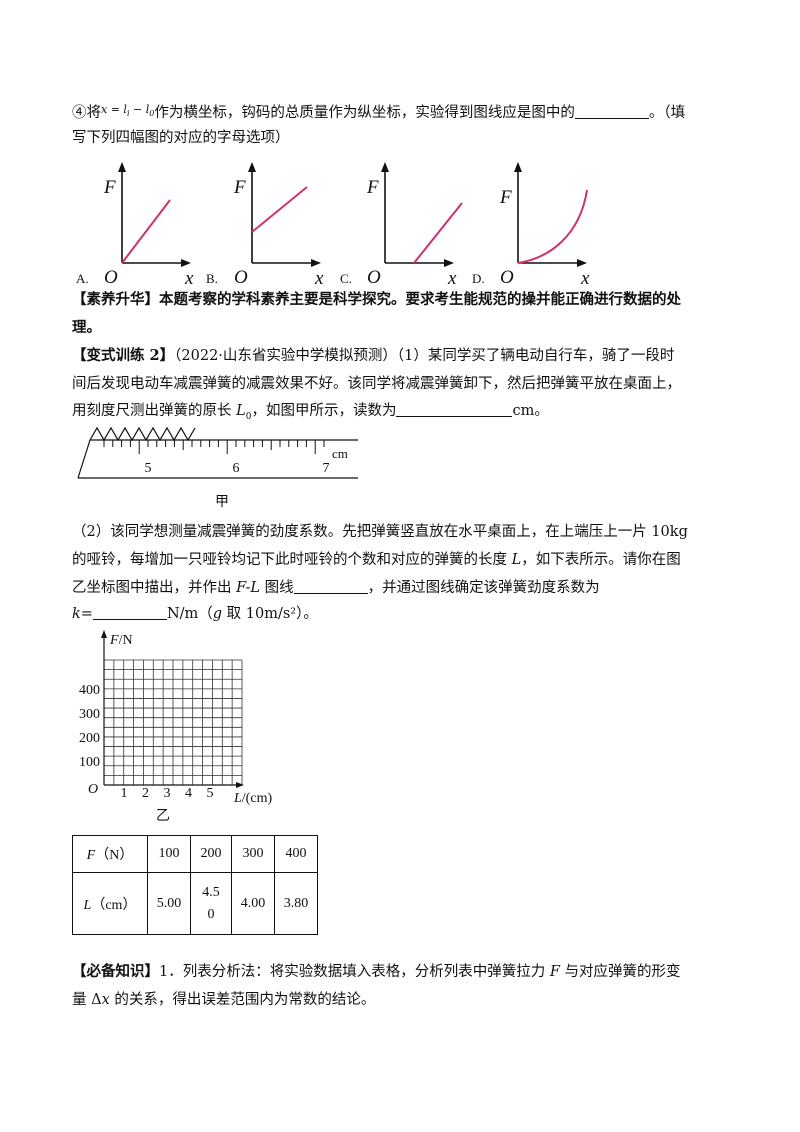 The height and width of the screenshot is (1132, 800). Describe the element at coordinates (129, 612) in the screenshot. I see `answer-blank-k` at that location.